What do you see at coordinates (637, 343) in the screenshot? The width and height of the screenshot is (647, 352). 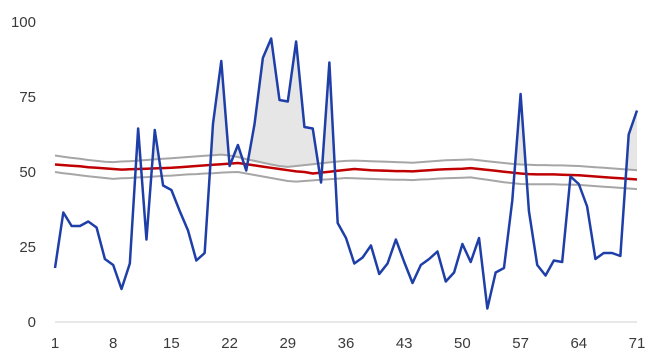 I see `x-tick-label: 71` at bounding box center [637, 343].